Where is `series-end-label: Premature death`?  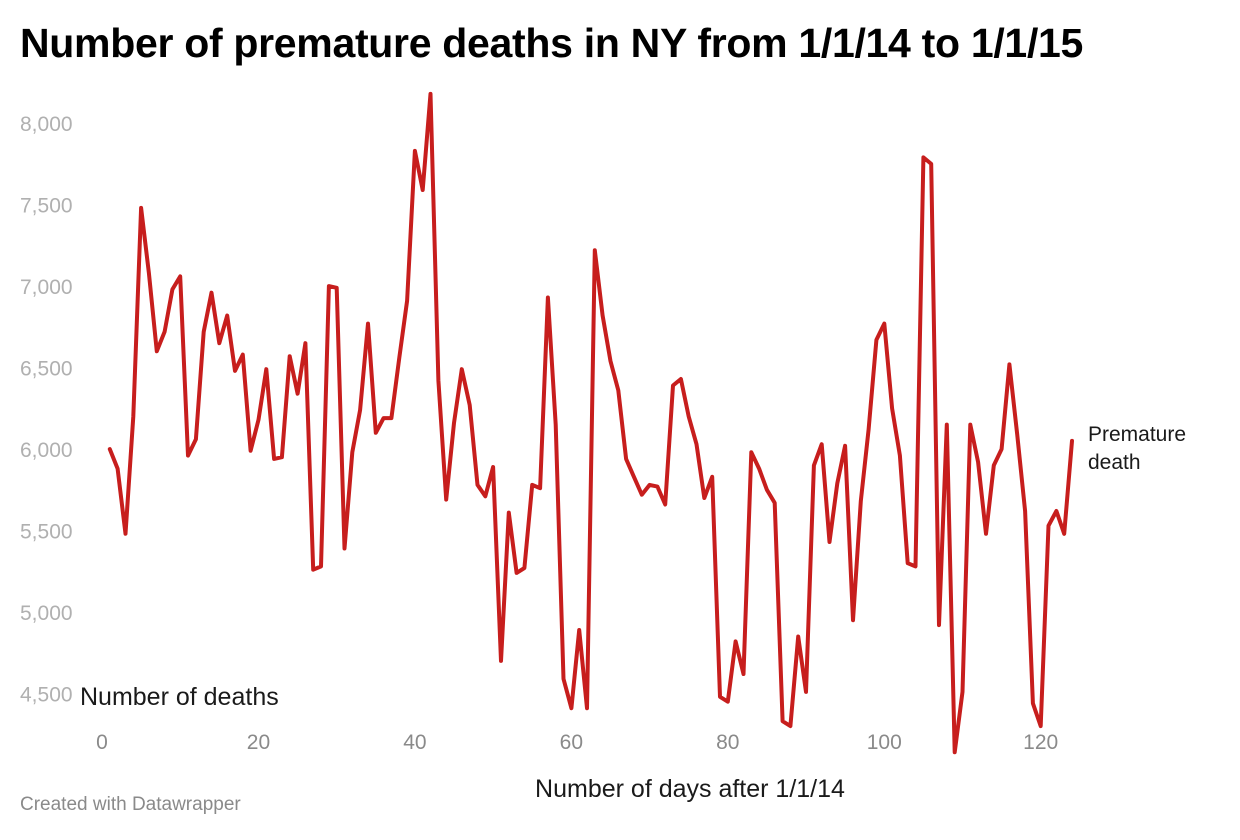 series-end-label: Premature death is located at coordinates (1137, 448).